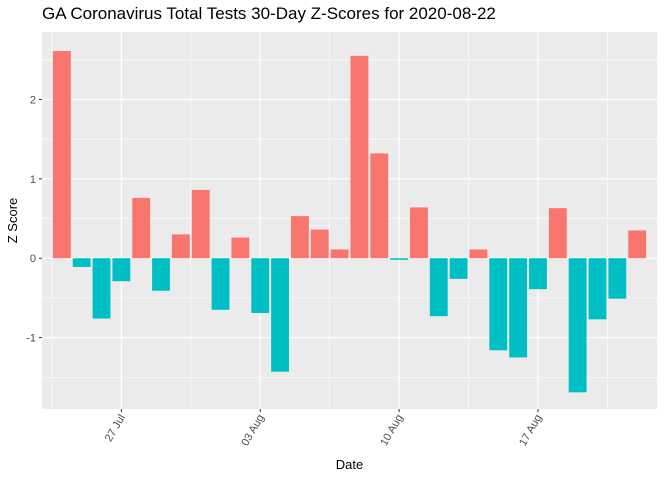 This screenshot has width=672, height=480. I want to click on y-tick-label: 1, so click(33, 180).